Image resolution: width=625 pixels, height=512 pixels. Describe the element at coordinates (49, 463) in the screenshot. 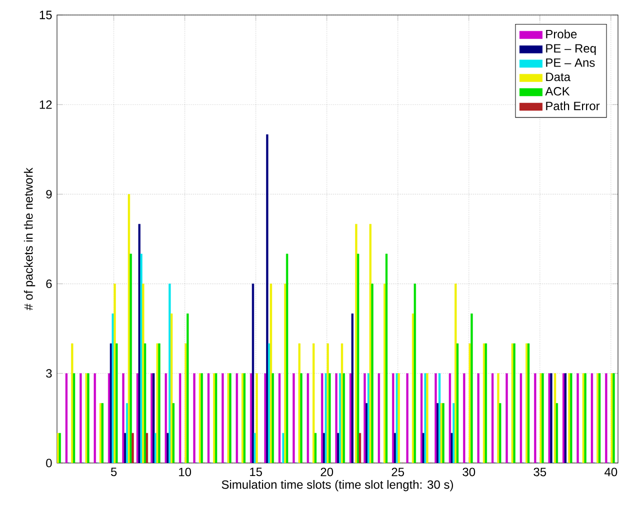

I see `y-tick-label: 0` at that location.